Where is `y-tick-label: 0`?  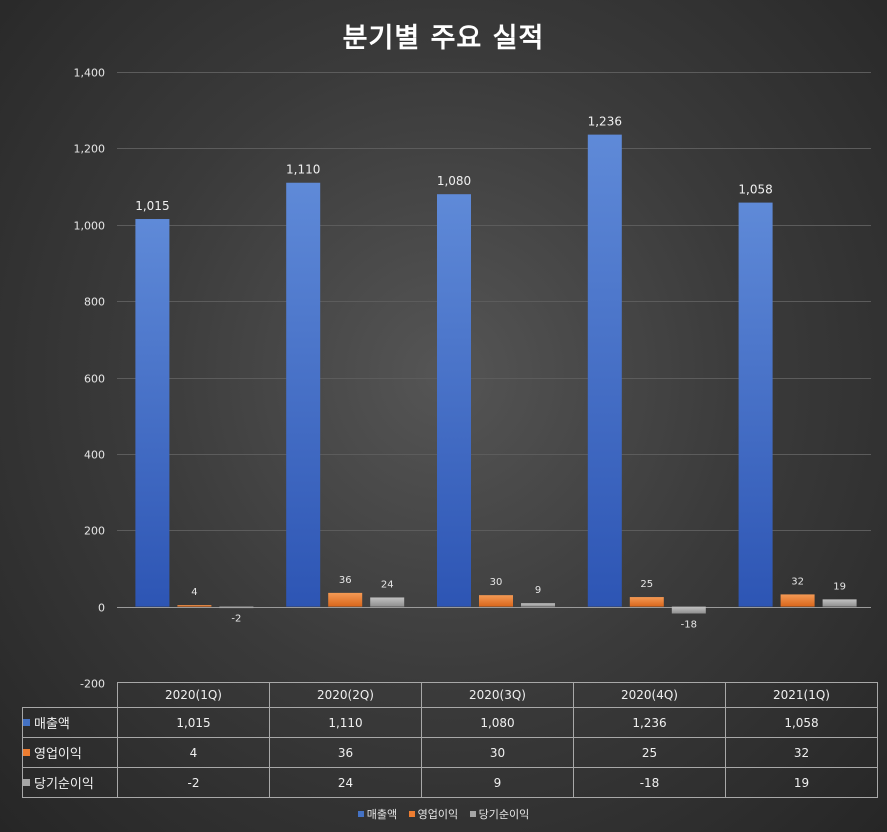 y-tick-label: 0 is located at coordinates (101, 608).